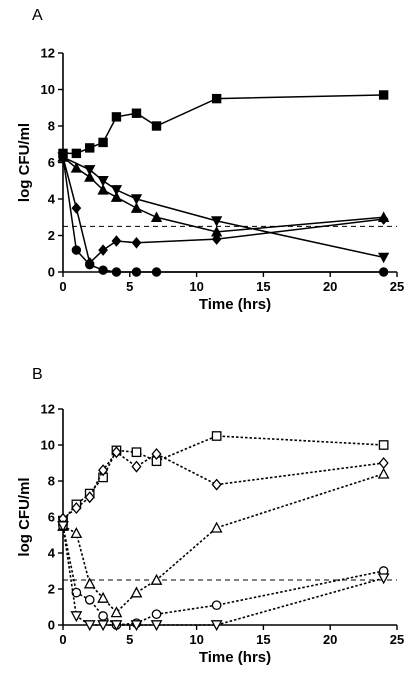 The image size is (414, 684). I want to click on x-tick-label: 0, so click(62, 286).